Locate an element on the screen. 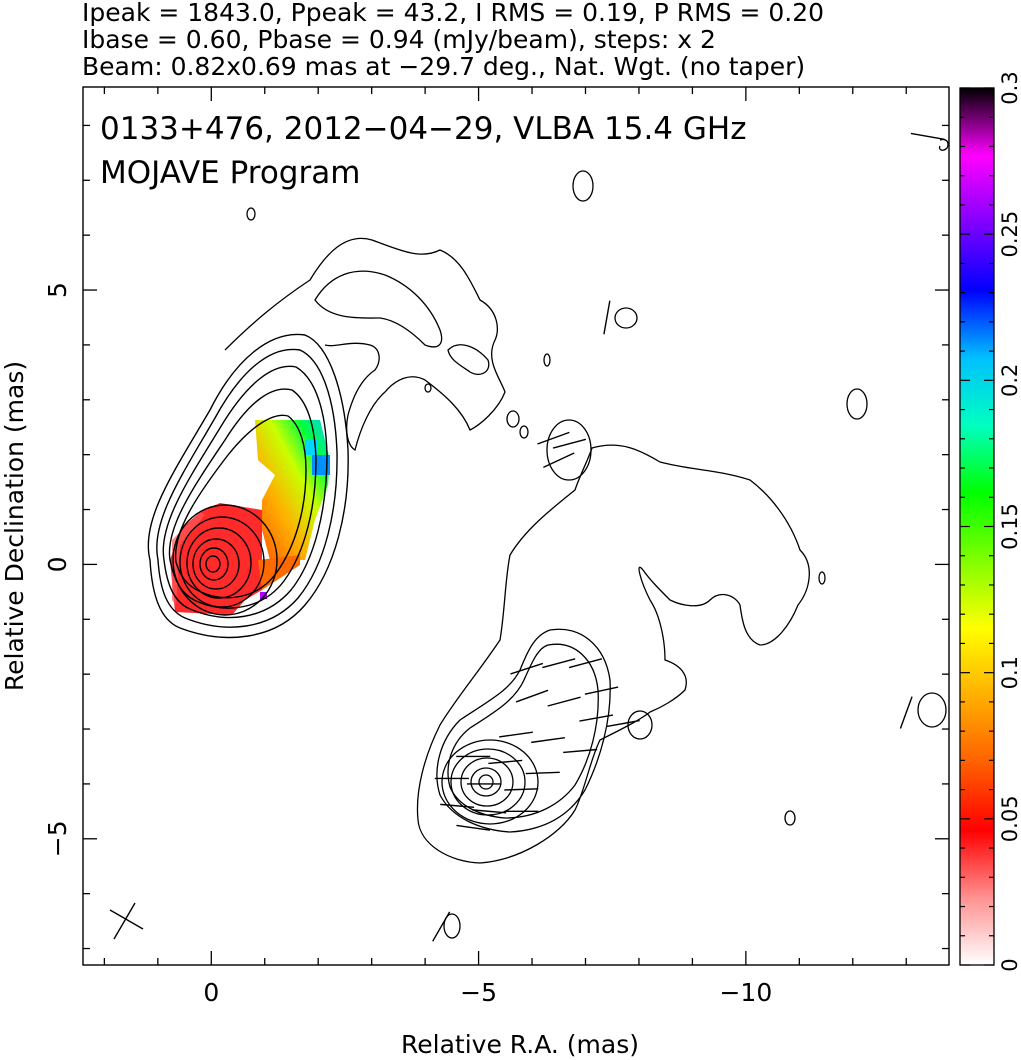 The image size is (1021, 1060). colorbar-tick-label: 0.05 is located at coordinates (1009, 818).